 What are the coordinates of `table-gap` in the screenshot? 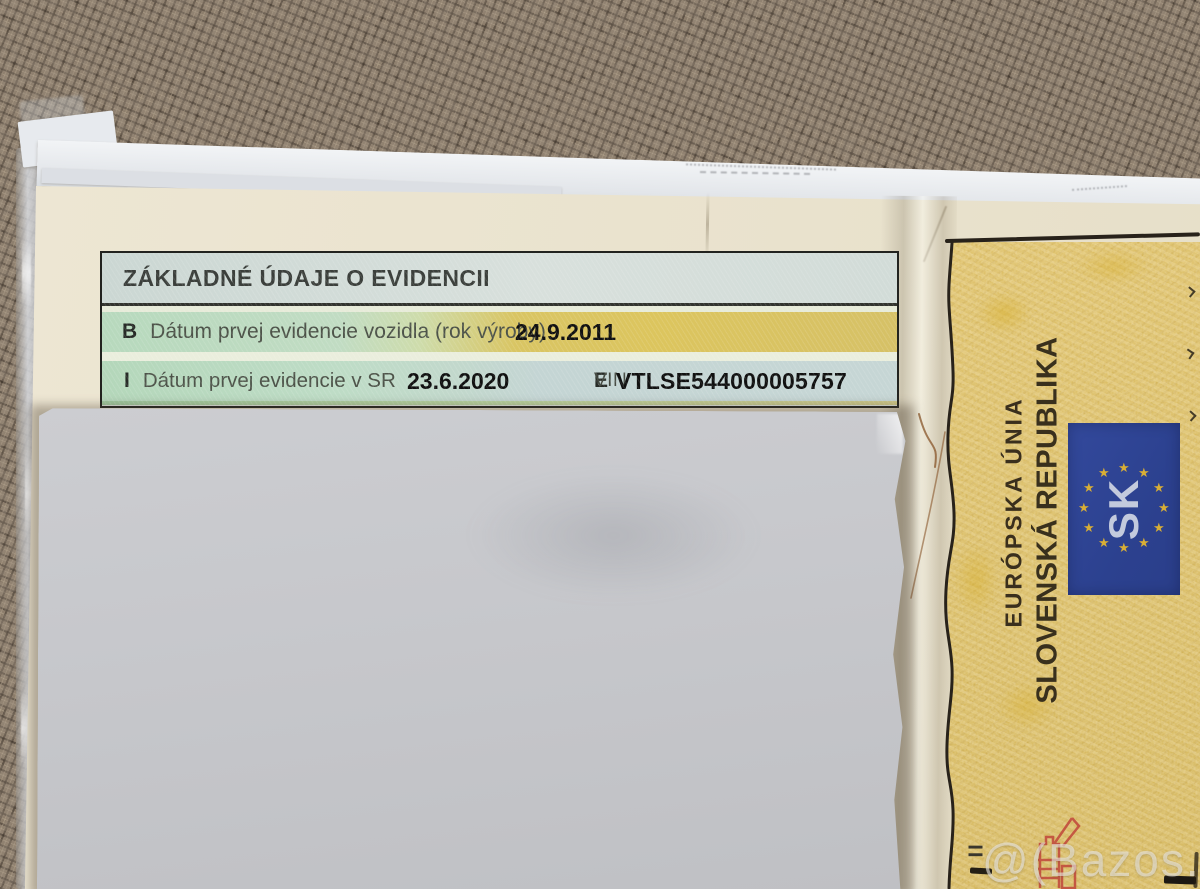 It's located at (499, 356).